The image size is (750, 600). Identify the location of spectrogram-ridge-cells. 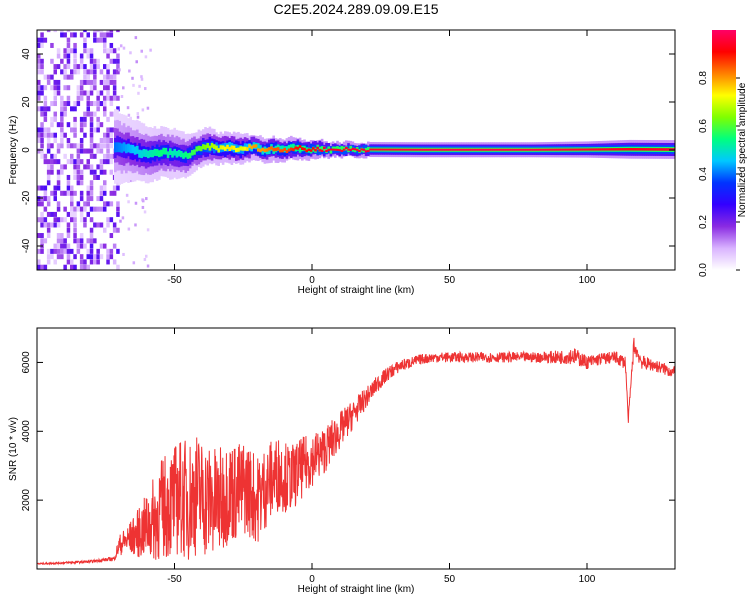
(394, 146).